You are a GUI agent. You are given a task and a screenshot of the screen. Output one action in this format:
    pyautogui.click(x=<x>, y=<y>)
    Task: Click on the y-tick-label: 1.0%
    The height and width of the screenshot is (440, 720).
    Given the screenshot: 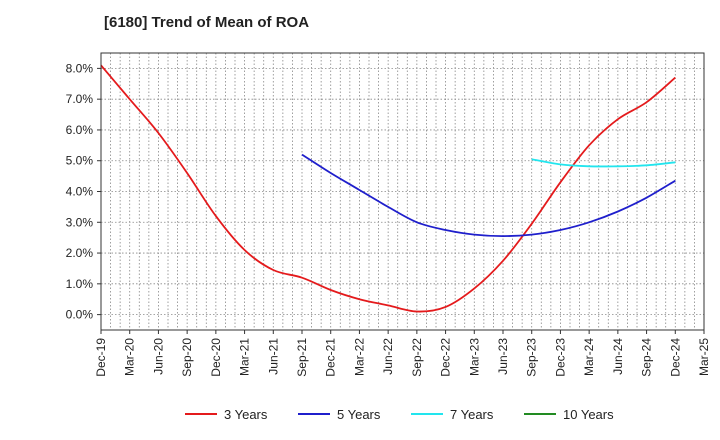 What is the action you would take?
    pyautogui.click(x=80, y=284)
    